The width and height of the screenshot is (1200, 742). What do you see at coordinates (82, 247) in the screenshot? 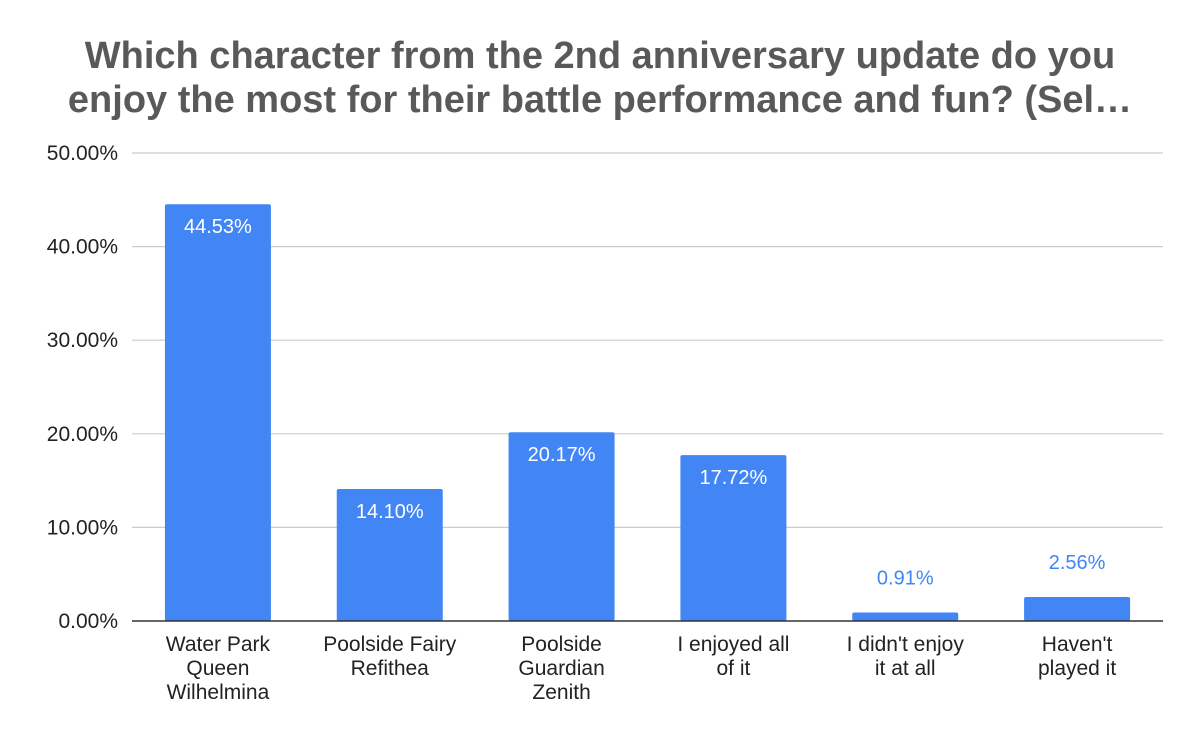
I see `y-tick-label: 40.00%` at bounding box center [82, 247].